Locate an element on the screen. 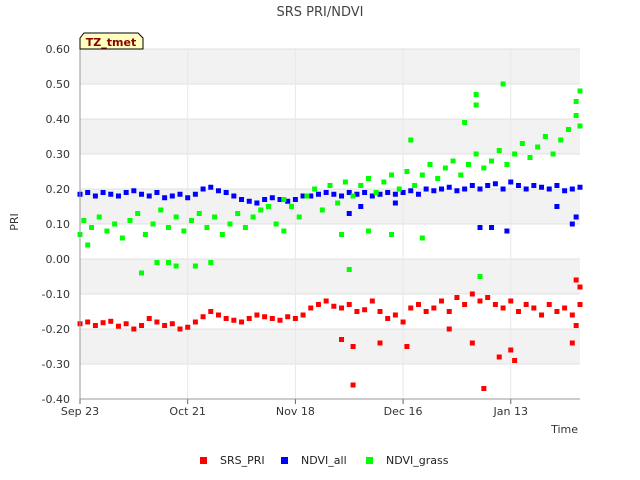 The height and width of the screenshot is (480, 640). plot-band is located at coordinates (330, 276).